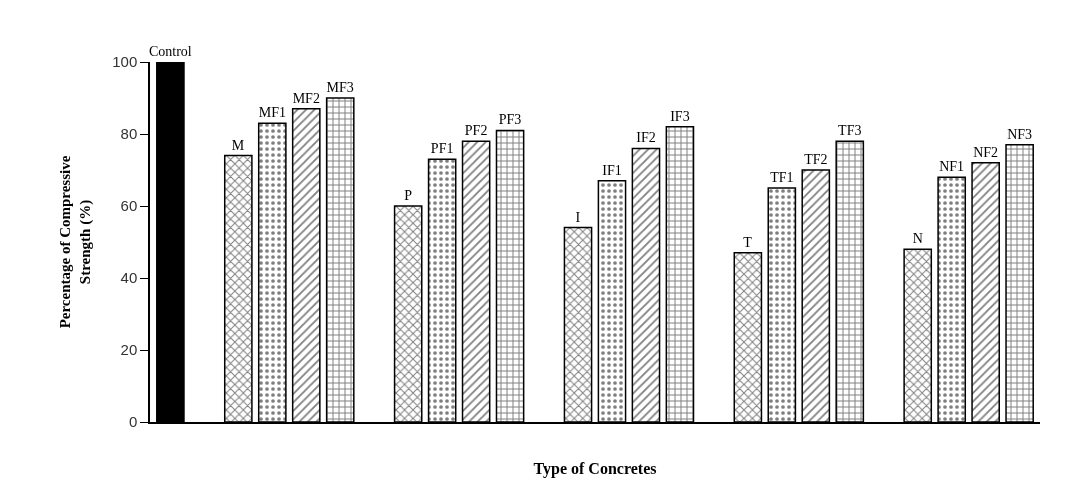 Image resolution: width=1080 pixels, height=499 pixels. I want to click on data-label: TF1, so click(782, 177).